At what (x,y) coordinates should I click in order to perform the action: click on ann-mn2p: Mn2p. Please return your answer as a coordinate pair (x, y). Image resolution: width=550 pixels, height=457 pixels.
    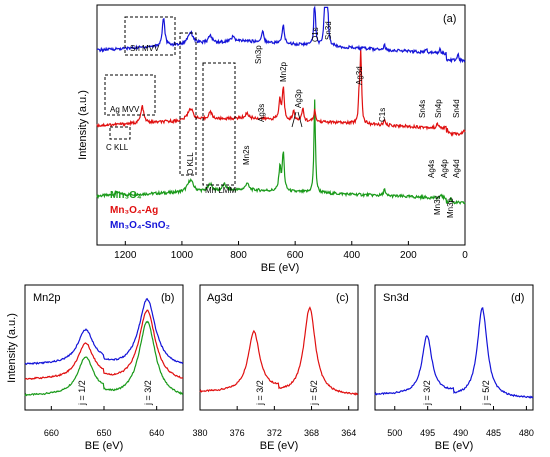
    Looking at the image, I should click on (283, 71).